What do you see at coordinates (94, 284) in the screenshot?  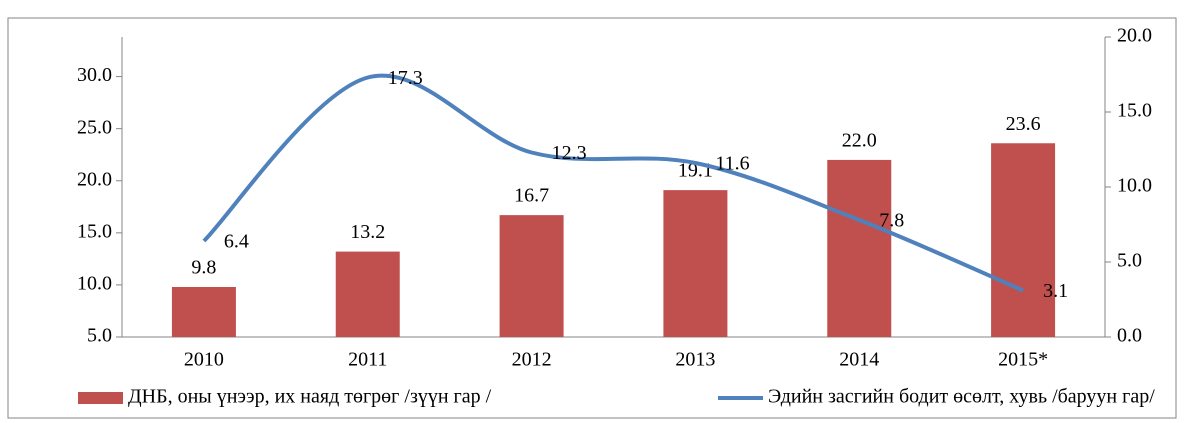 I see `y-tick-label: 10.0` at bounding box center [94, 284].